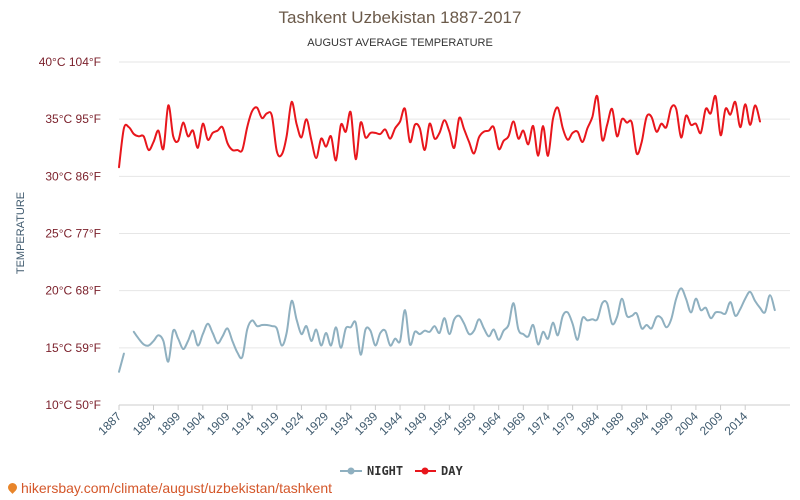 This screenshot has height=500, width=800. Describe the element at coordinates (425, 471) in the screenshot. I see `legend-day-marker` at that location.